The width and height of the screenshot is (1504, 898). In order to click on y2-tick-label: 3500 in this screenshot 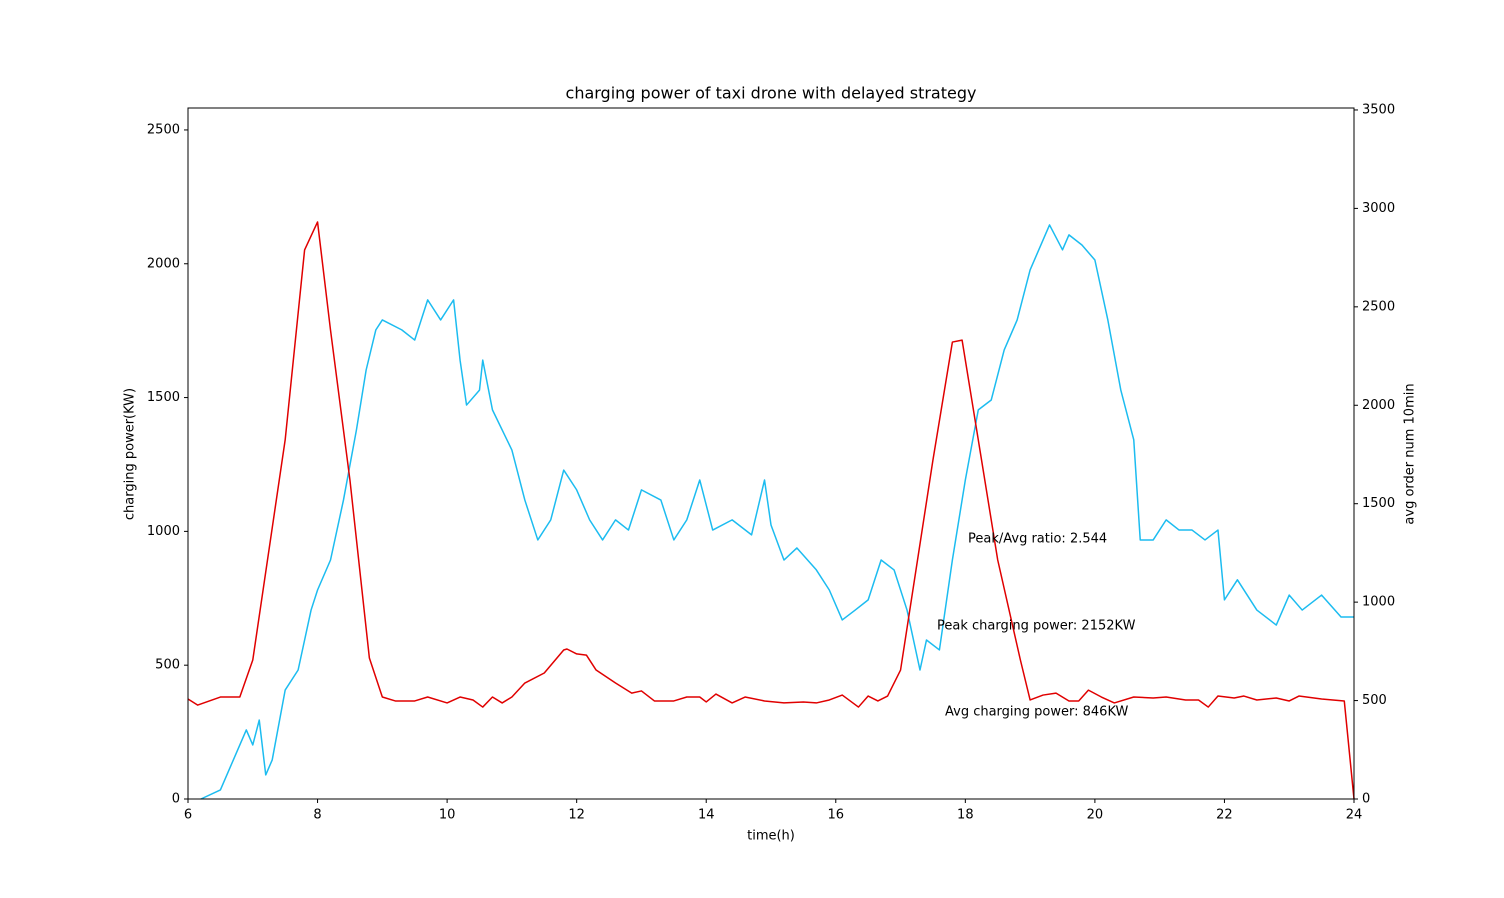, I will do `click(1378, 109)`.